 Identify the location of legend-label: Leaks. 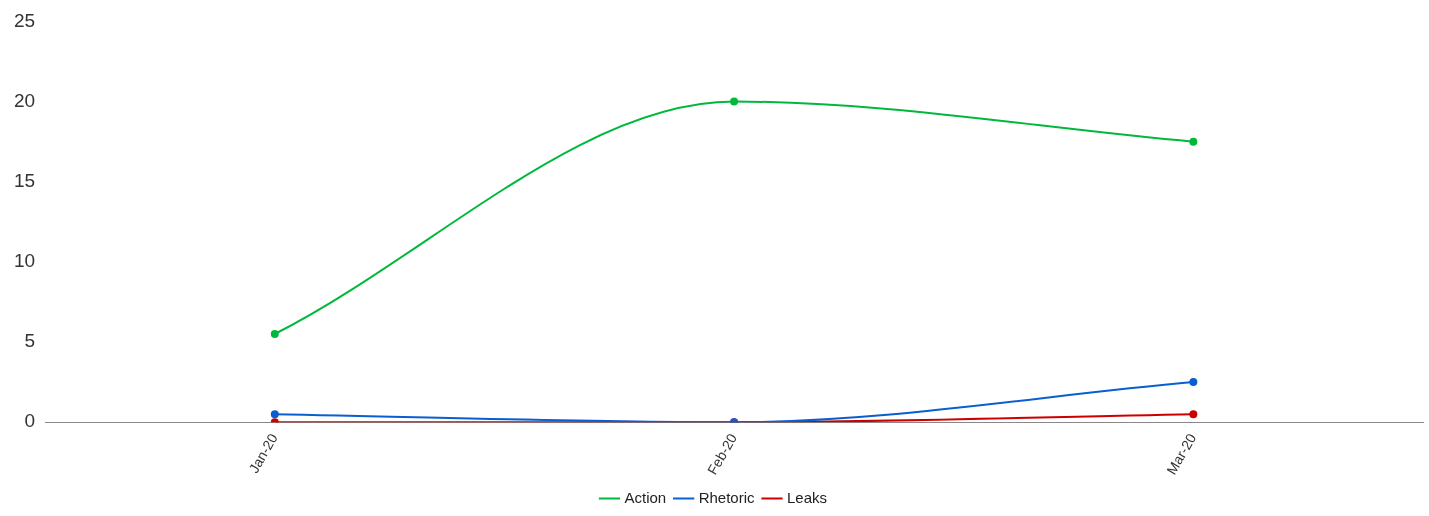
(807, 497).